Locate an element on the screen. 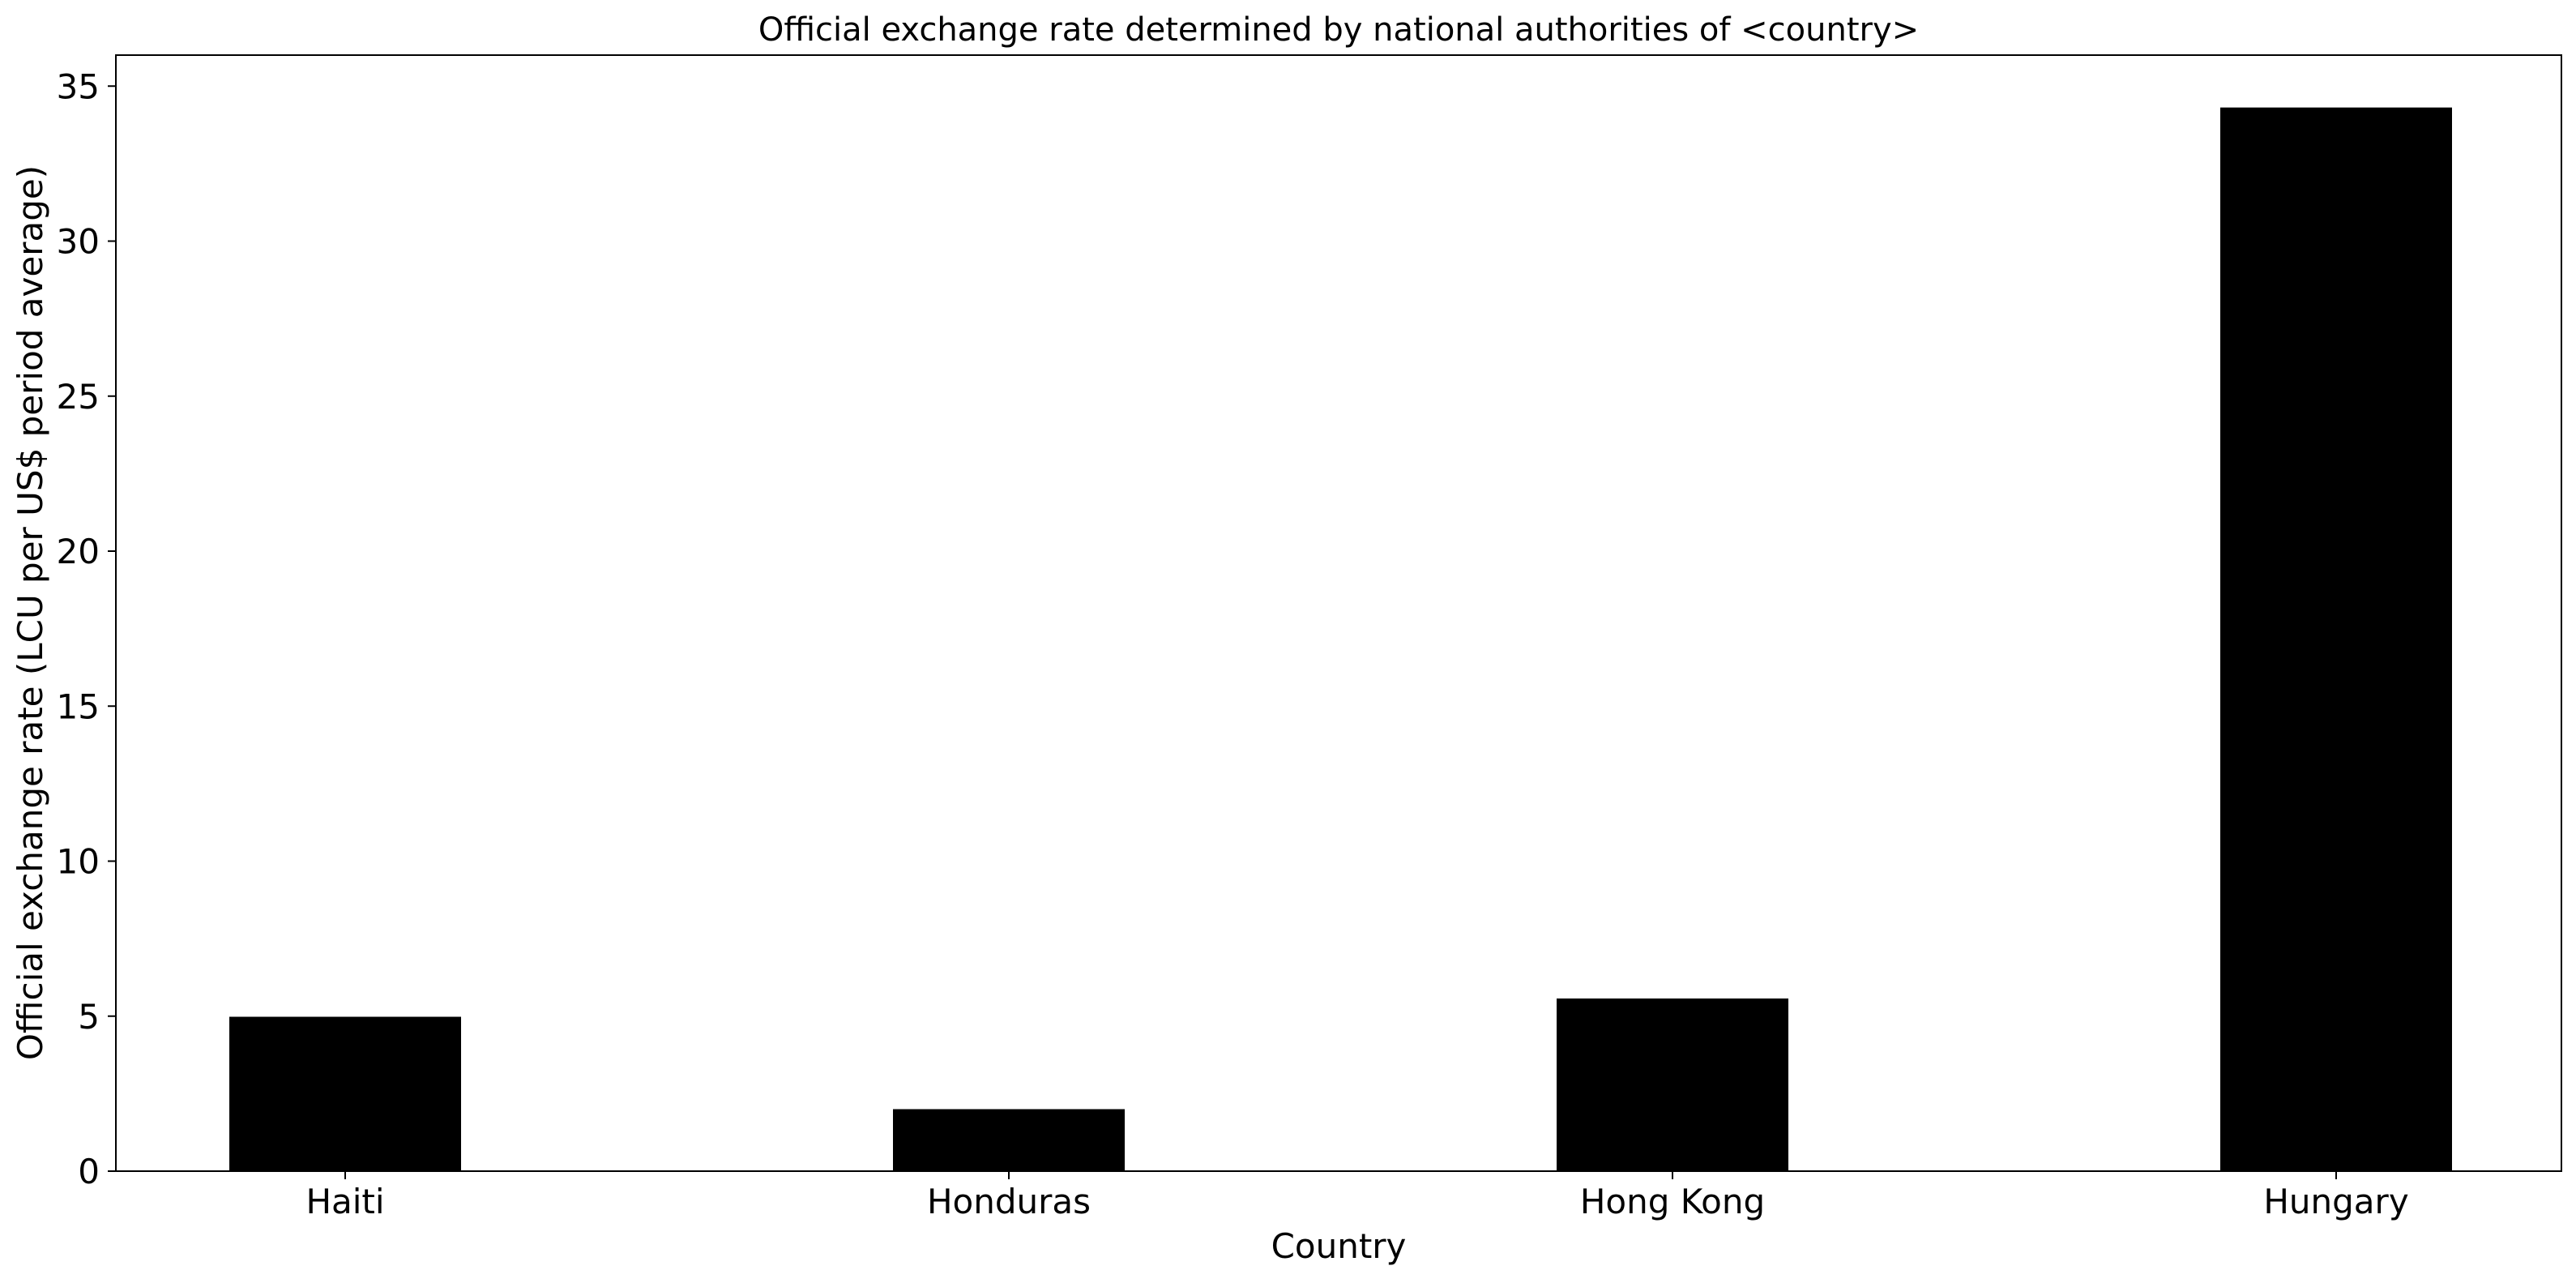 The image size is (2576, 1283). y-axis: 0 5 10 15 20 25 30 35 is located at coordinates (86, 628).